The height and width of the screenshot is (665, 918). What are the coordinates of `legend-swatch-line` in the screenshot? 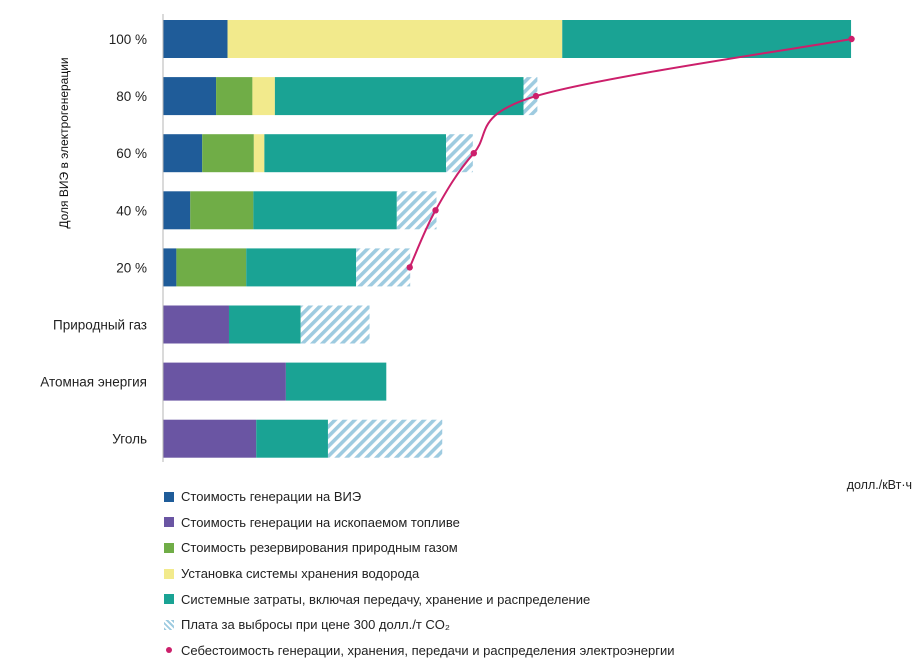 It's located at (169, 650).